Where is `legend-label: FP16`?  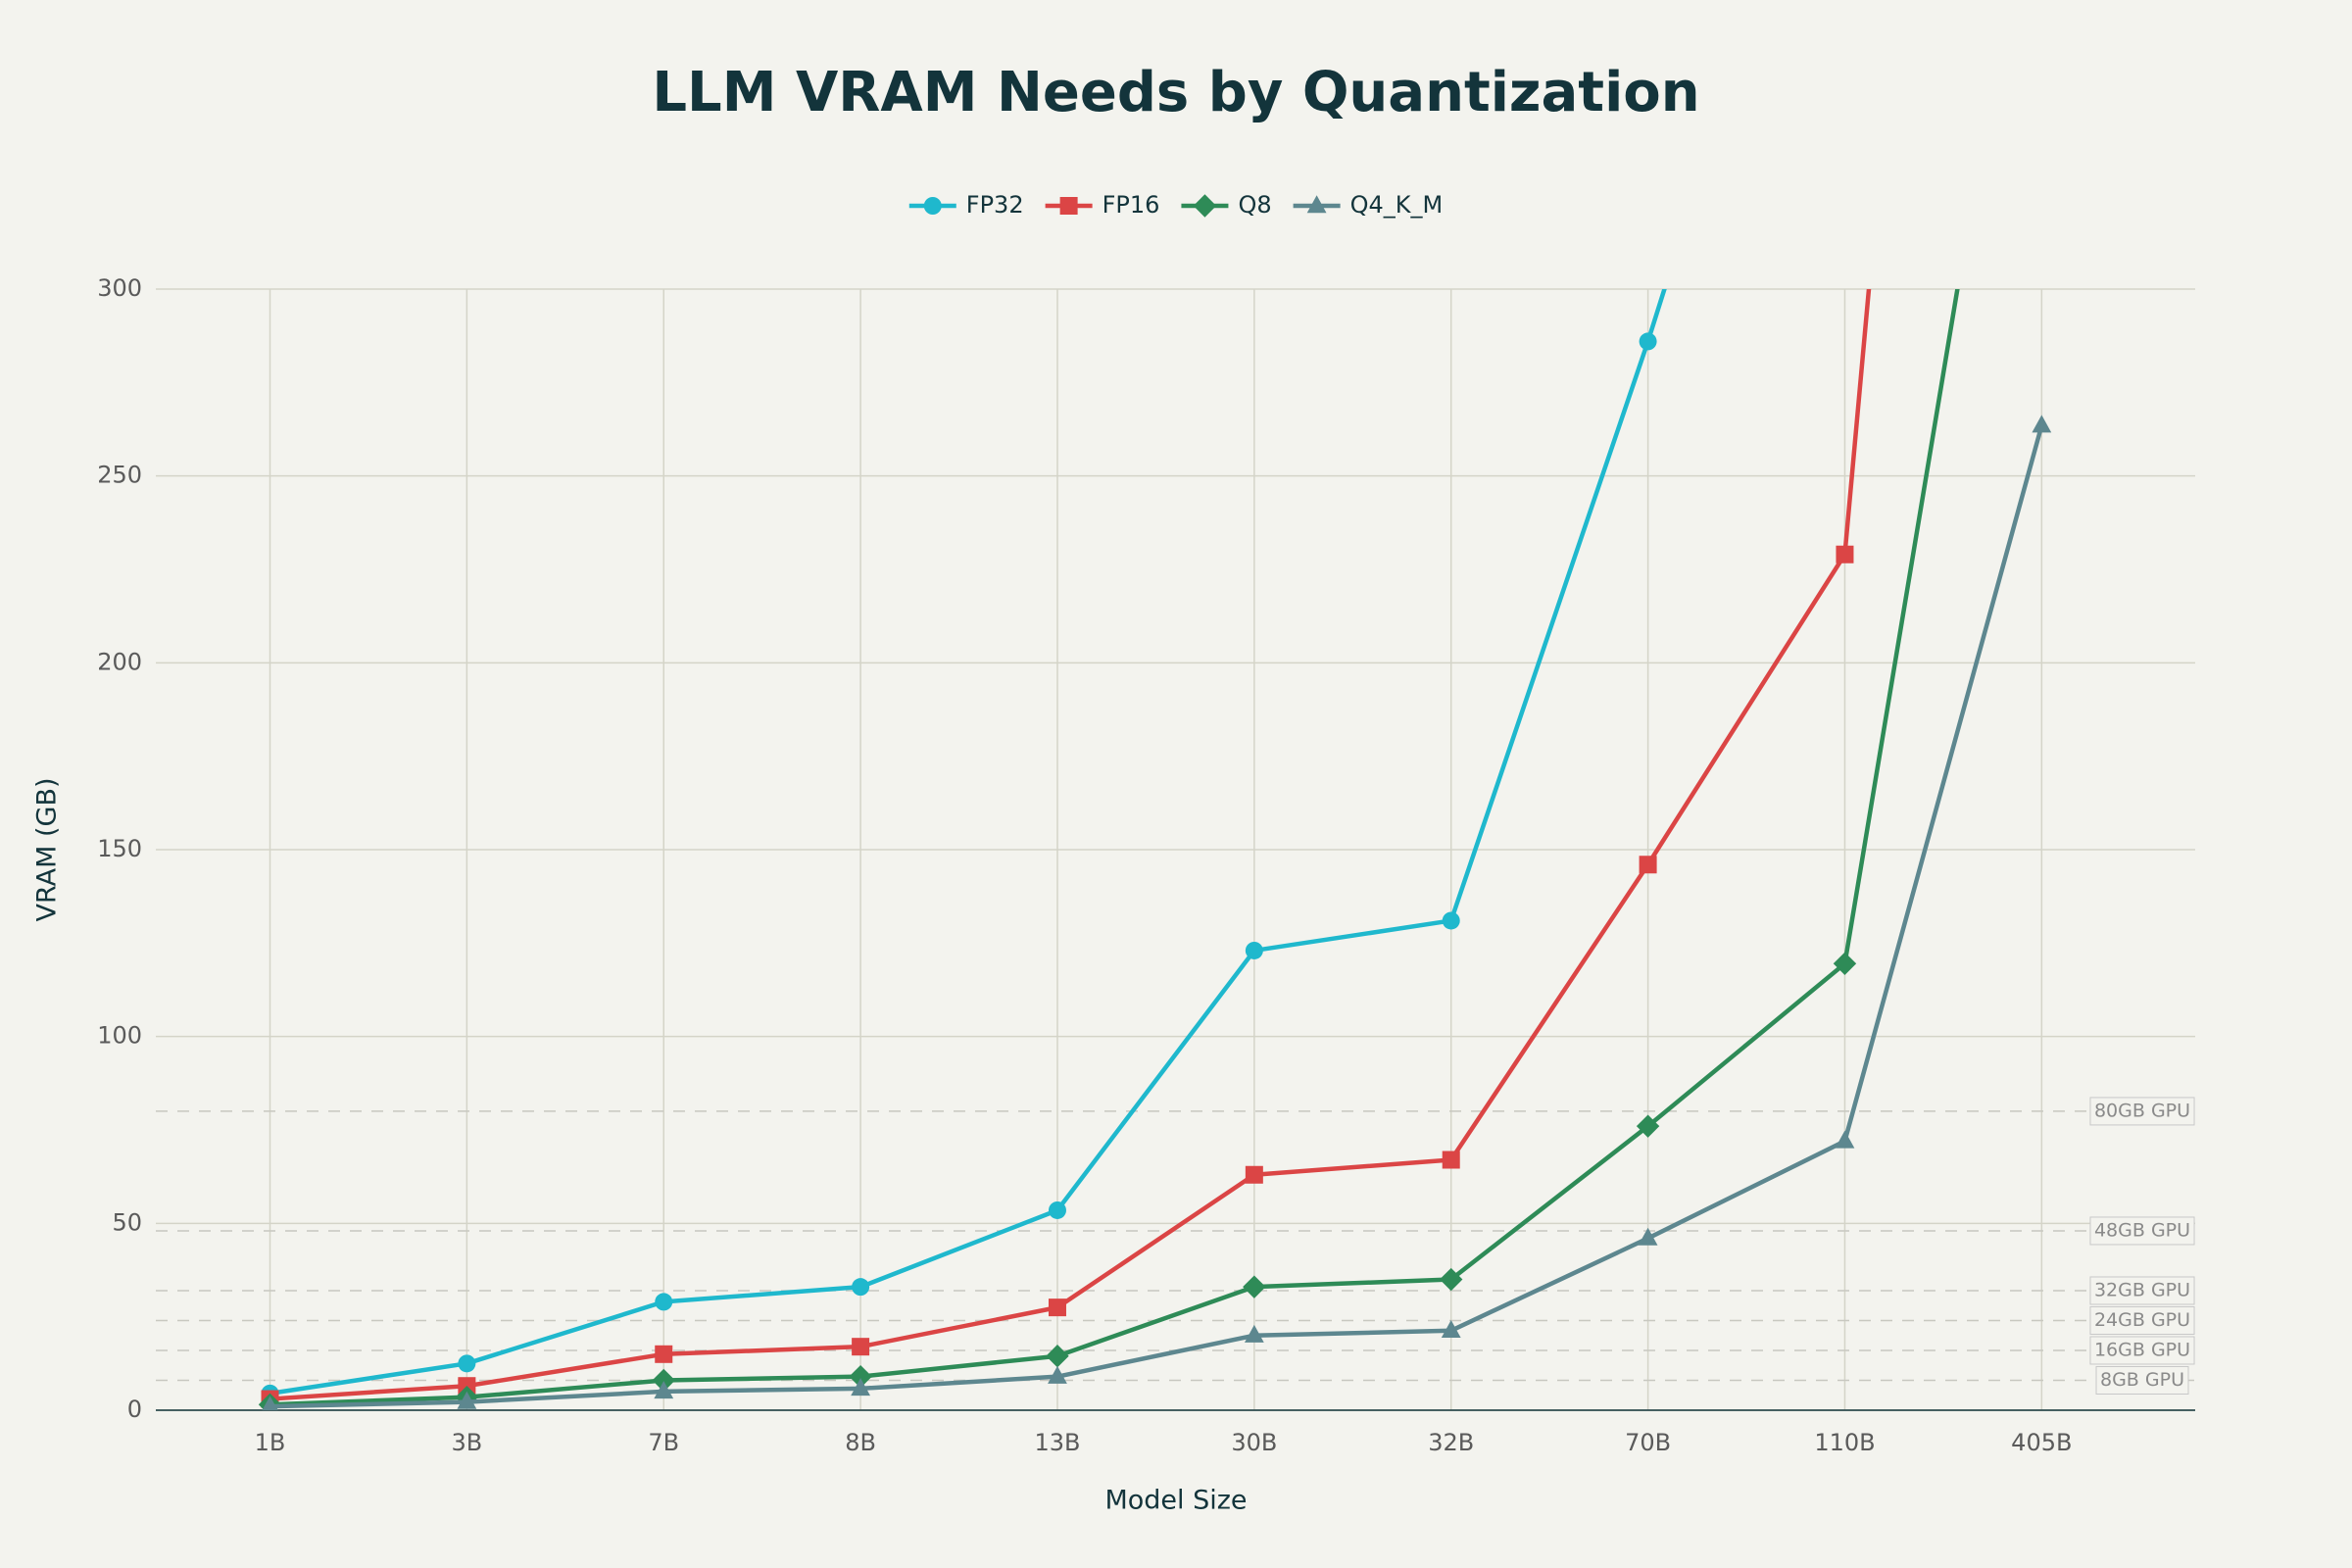 legend-label: FP16 is located at coordinates (1131, 205).